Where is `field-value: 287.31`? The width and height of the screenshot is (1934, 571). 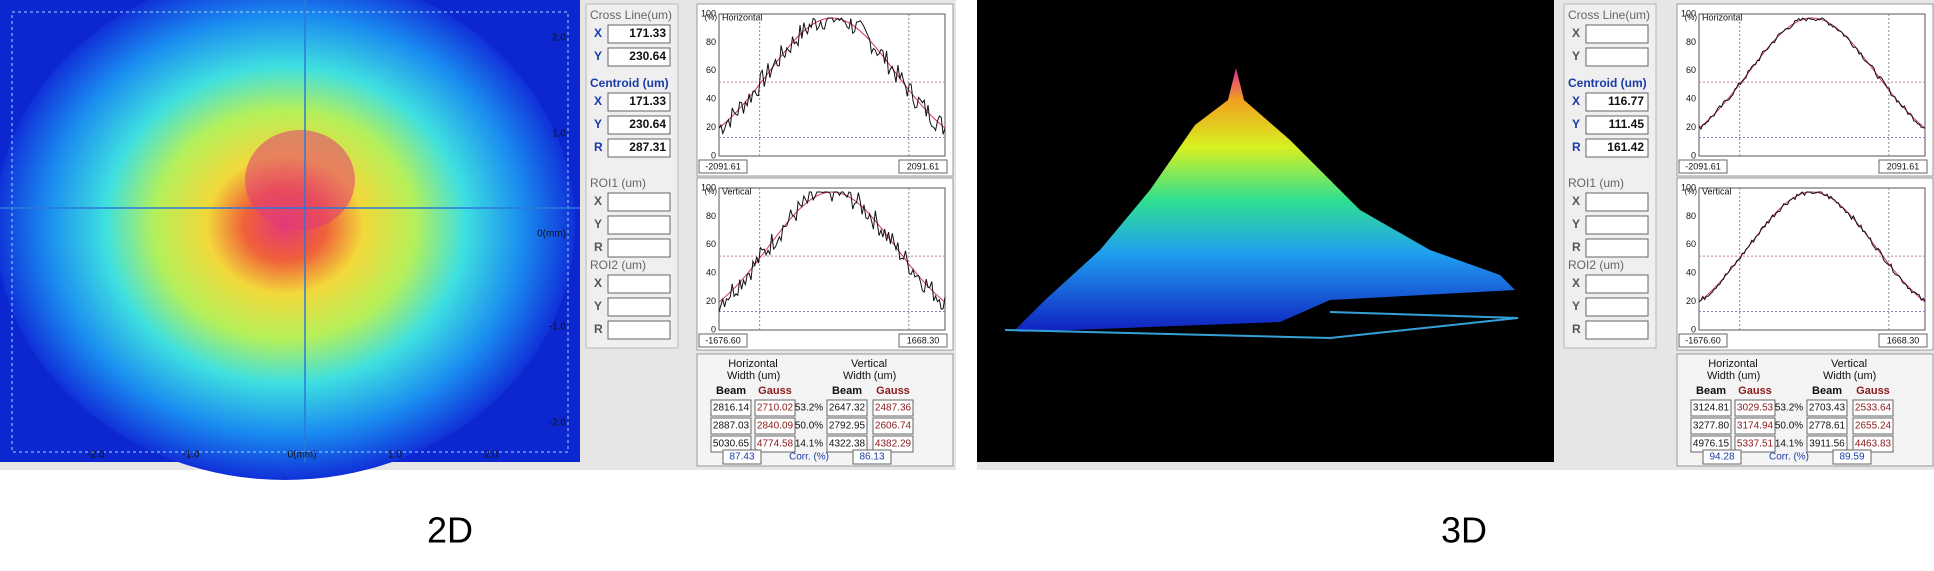
field-value: 287.31 is located at coordinates (647, 147).